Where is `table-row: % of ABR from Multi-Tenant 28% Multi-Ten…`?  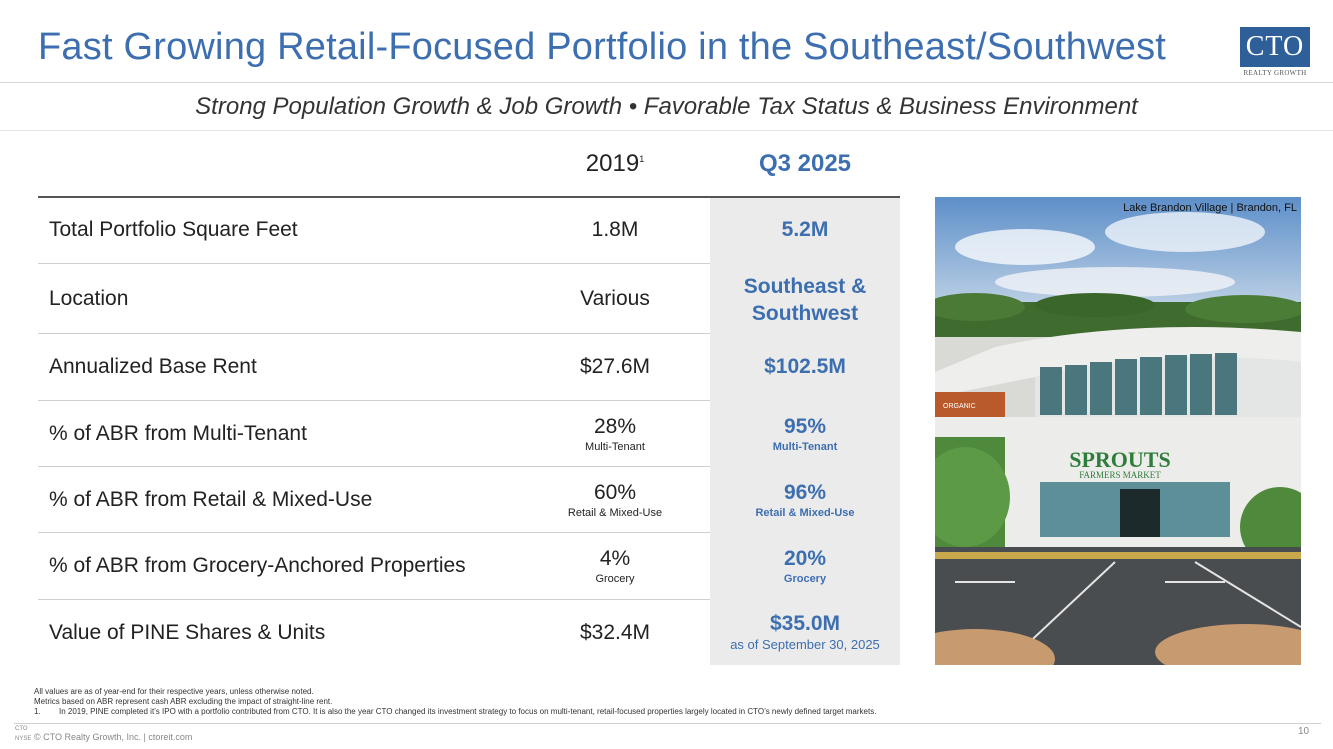
table-row: % of ABR from Multi-Tenant 28% Multi-Ten… is located at coordinates (469, 433).